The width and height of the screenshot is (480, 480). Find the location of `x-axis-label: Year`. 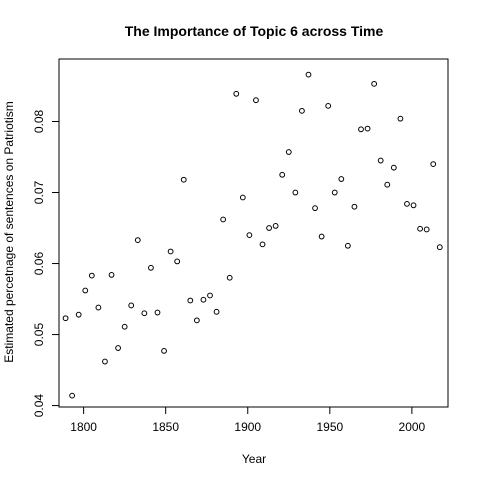

x-axis-label: Year is located at coordinates (254, 459).